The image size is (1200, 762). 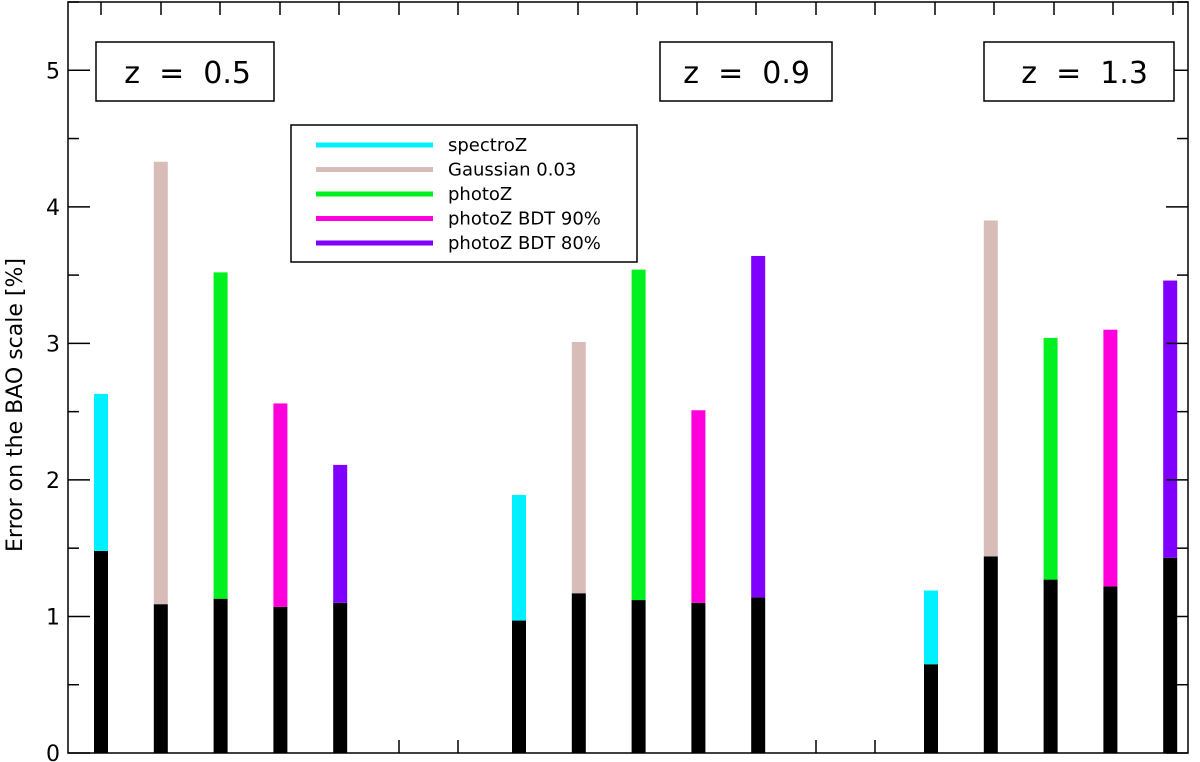 I want to click on redshift-box-2: z = 1.3, so click(x=1079, y=71).